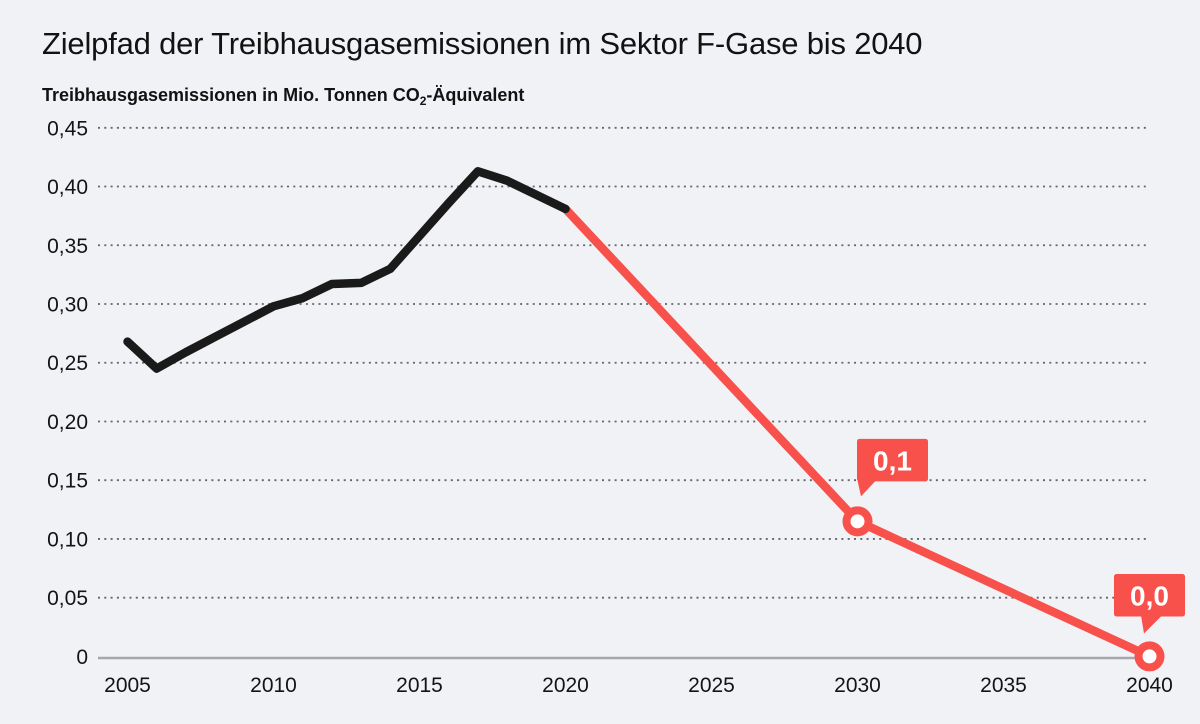 The height and width of the screenshot is (724, 1200). I want to click on y-tick-label: 0,45, so click(67, 128).